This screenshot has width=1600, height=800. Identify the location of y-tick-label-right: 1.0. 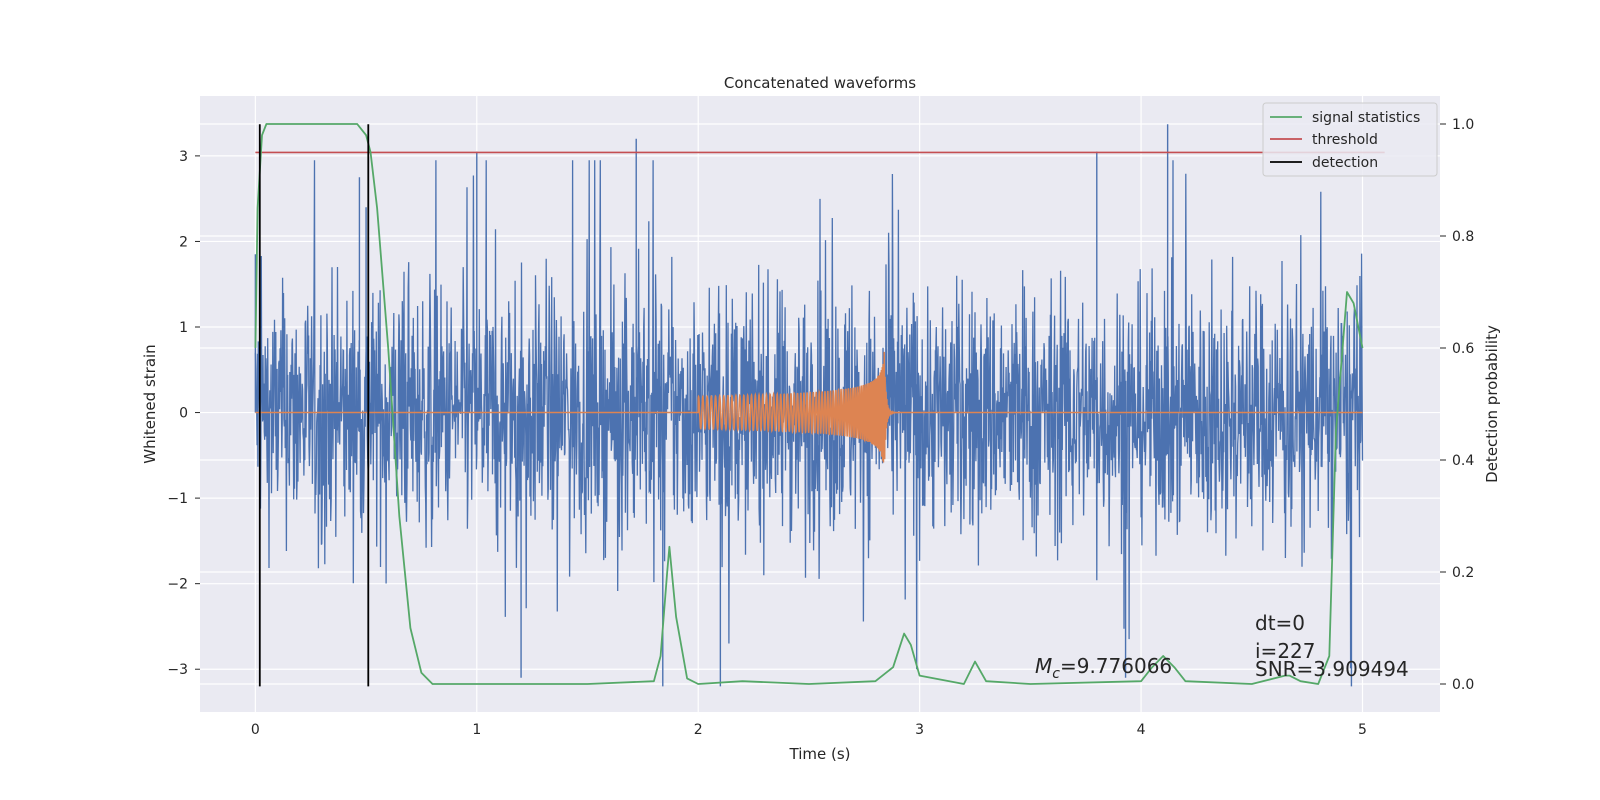
(1463, 125).